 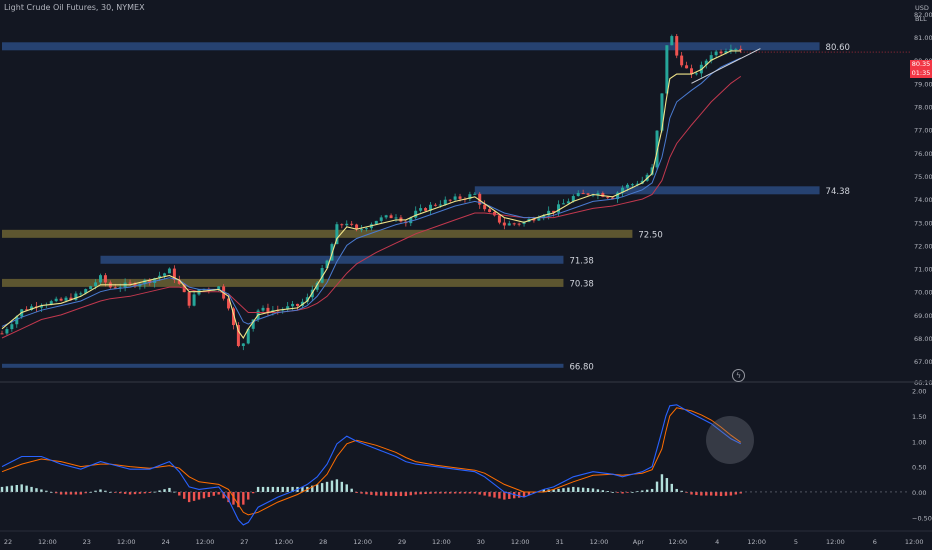 I want to click on time-tick-7: 12:00, so click(x=283, y=542).